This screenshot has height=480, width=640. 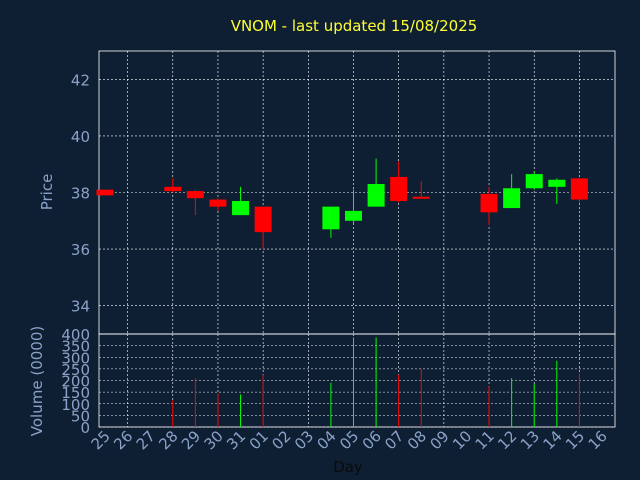 What do you see at coordinates (37, 381) in the screenshot?
I see `volume-axis-label: Volume (0000)` at bounding box center [37, 381].